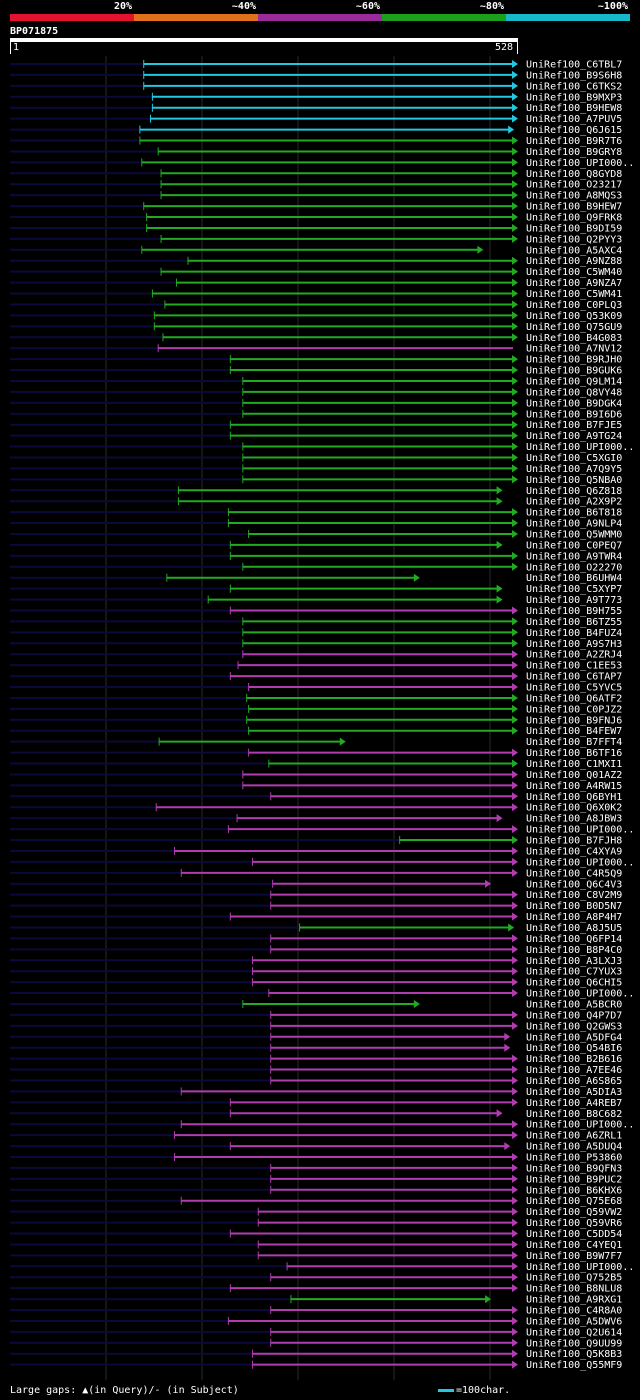 This screenshot has height=1400, width=640. What do you see at coordinates (574, 775) in the screenshot?
I see `hit-label: UniRef100_Q01AZ2` at bounding box center [574, 775].